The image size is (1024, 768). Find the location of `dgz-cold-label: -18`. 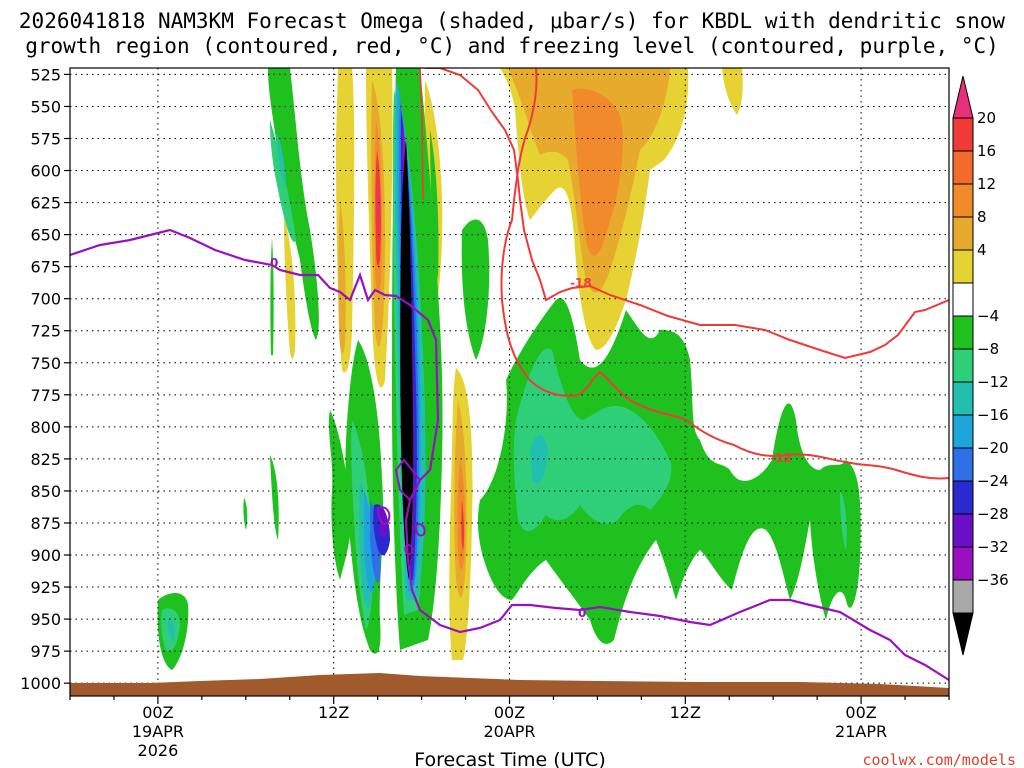

dgz-cold-label: -18 is located at coordinates (581, 283).